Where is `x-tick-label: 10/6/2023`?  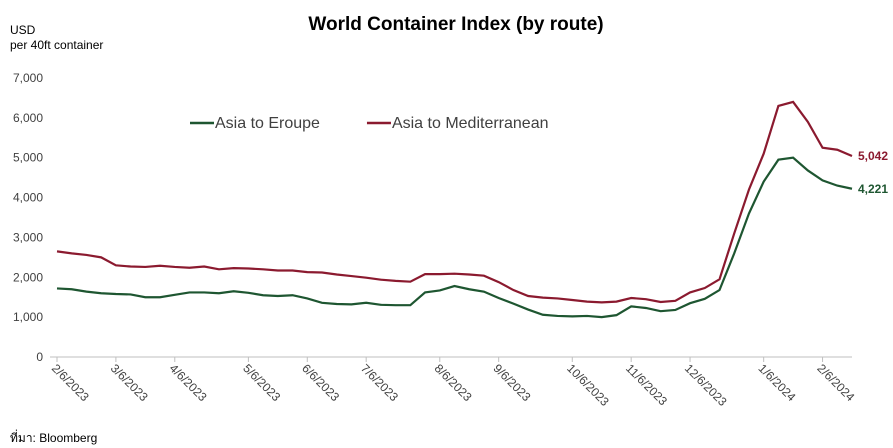 x-tick-label: 10/6/2023 is located at coordinates (588, 385).